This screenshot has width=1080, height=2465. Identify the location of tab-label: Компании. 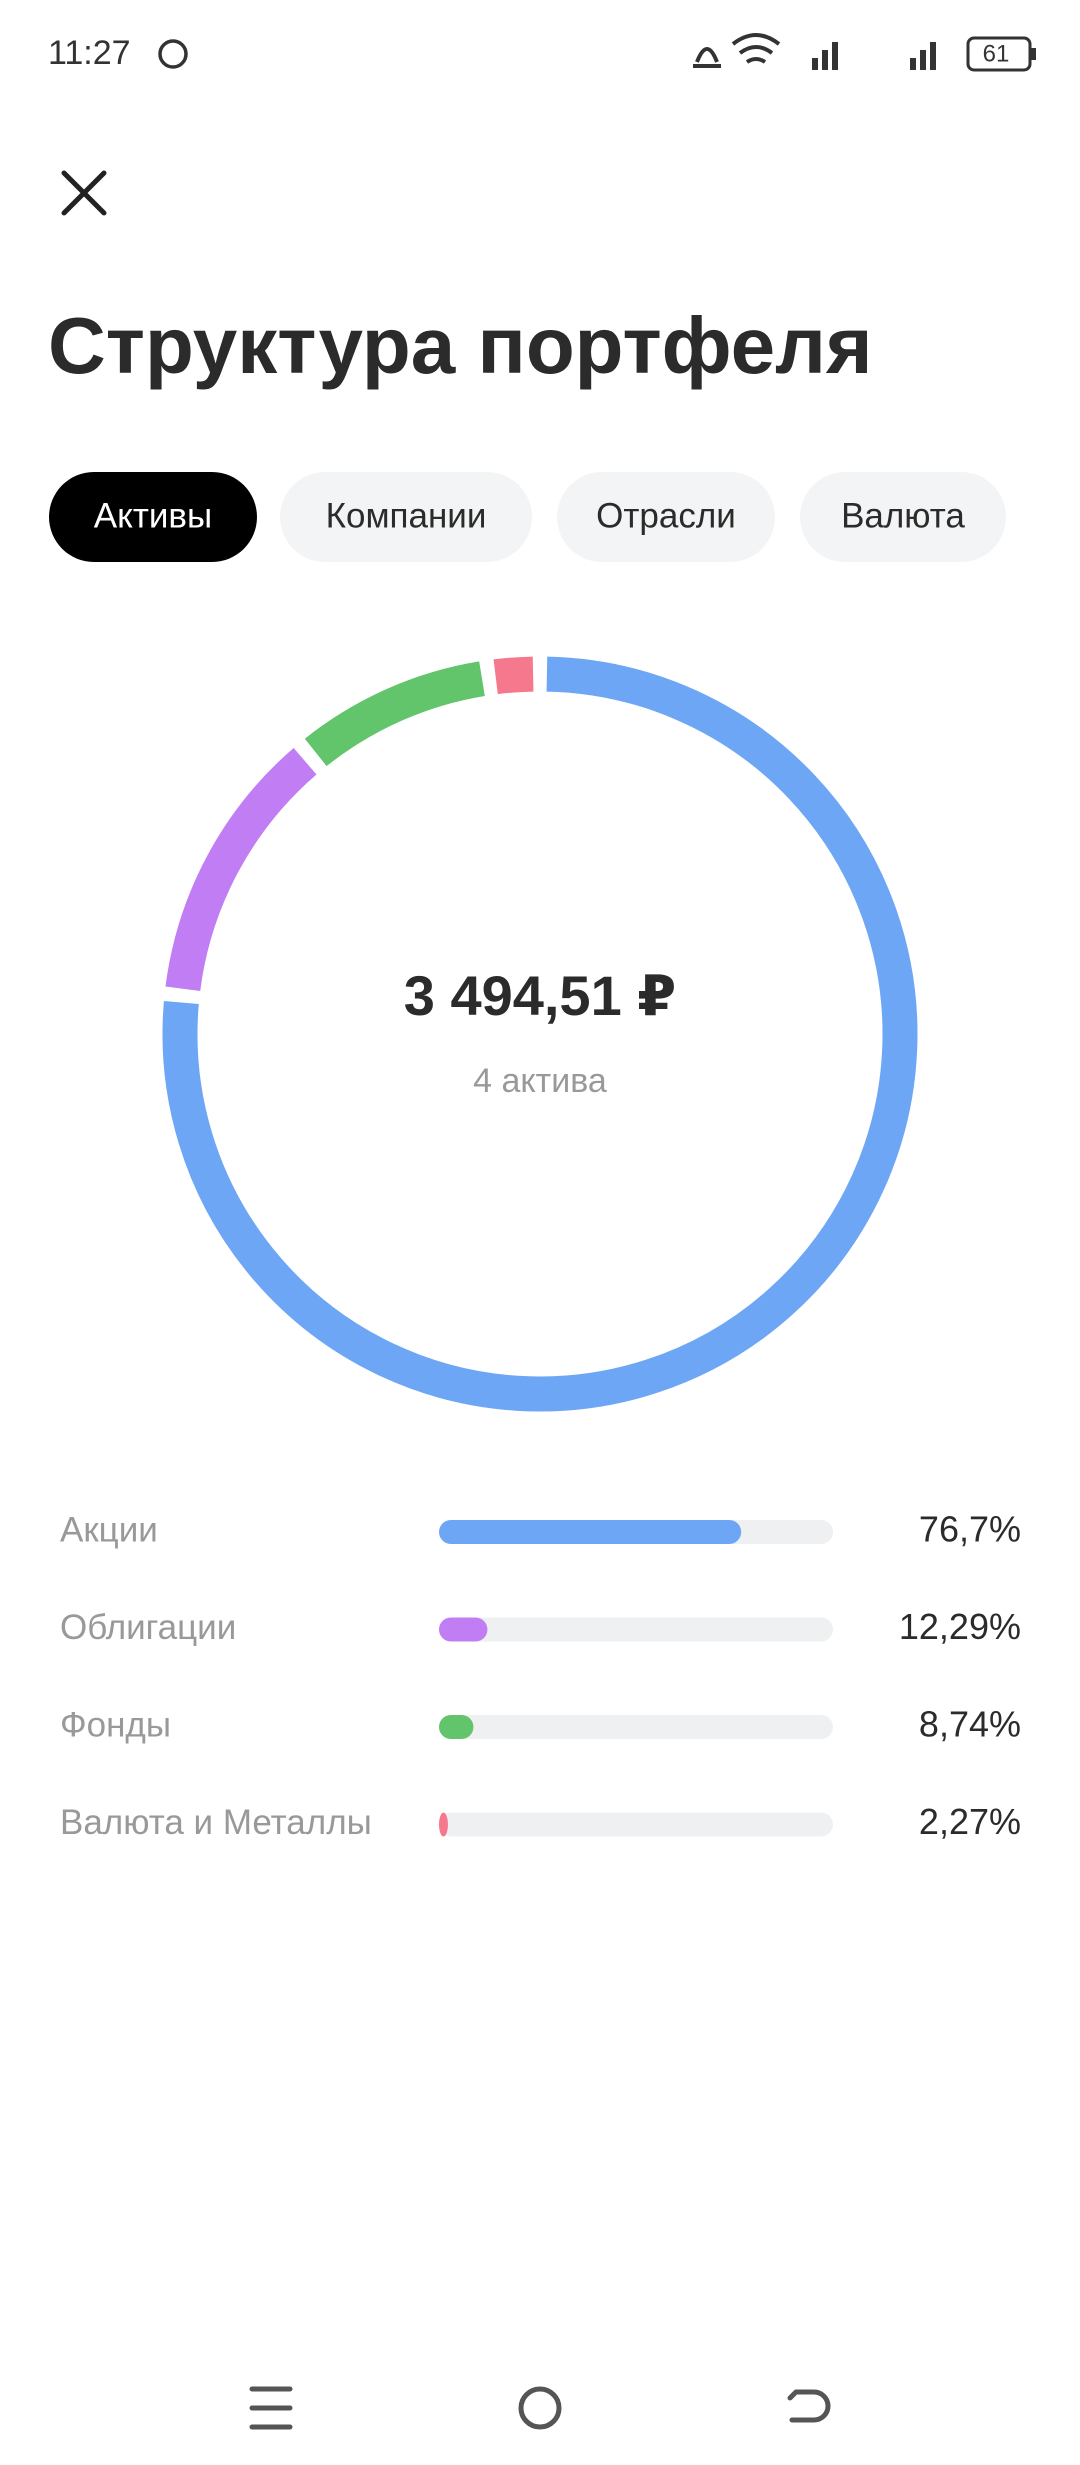
(406, 515).